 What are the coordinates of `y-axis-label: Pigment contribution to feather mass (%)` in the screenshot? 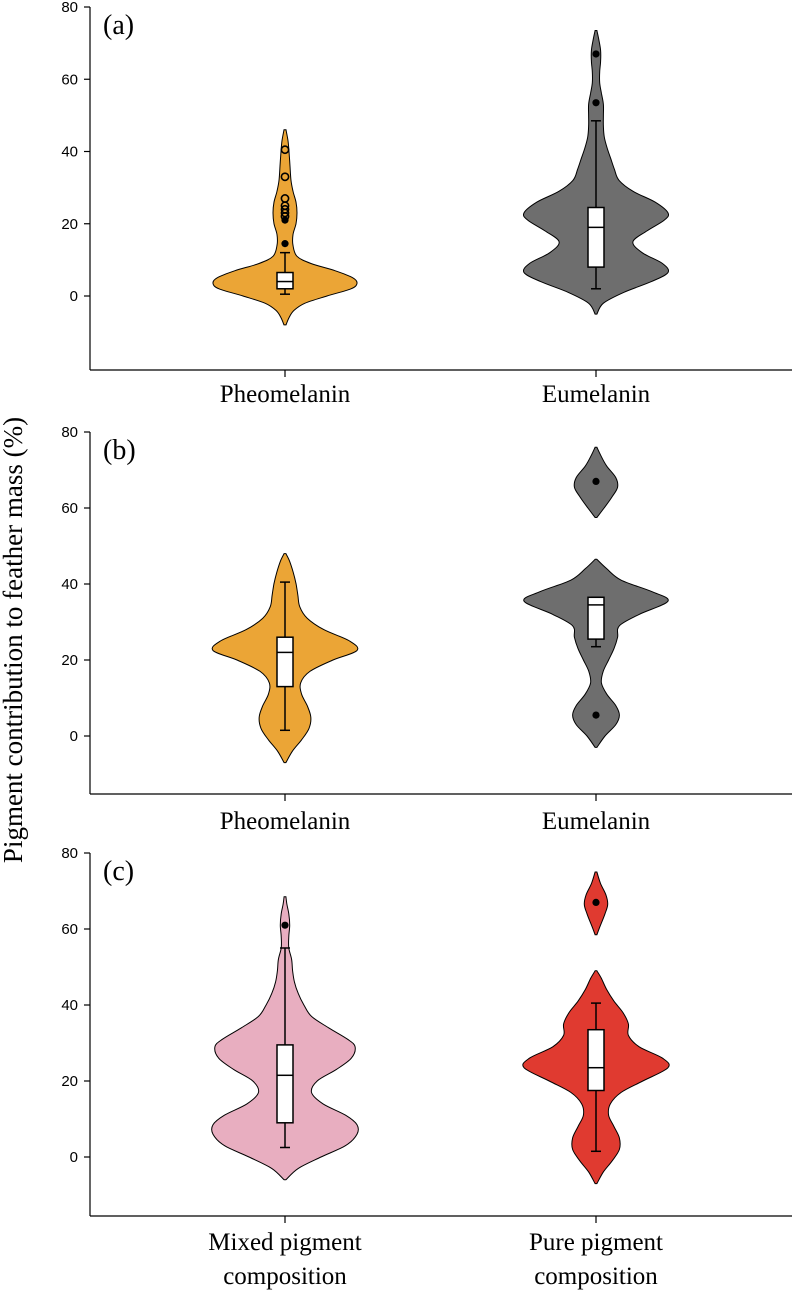 It's located at (14, 640).